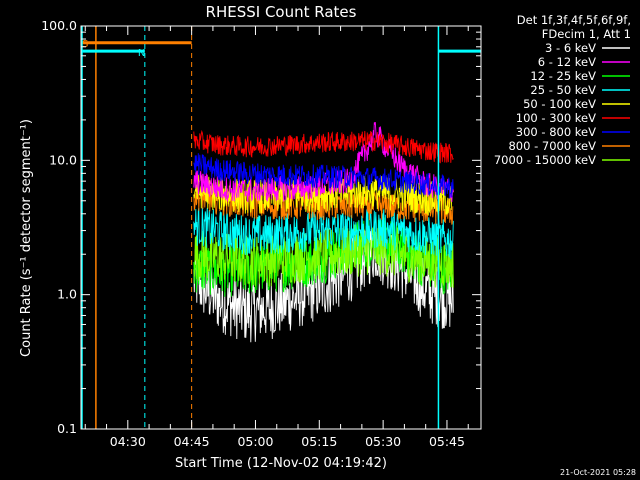 The image size is (640, 480). Describe the element at coordinates (63, 159) in the screenshot. I see `y-tick-label: 10.0` at that location.